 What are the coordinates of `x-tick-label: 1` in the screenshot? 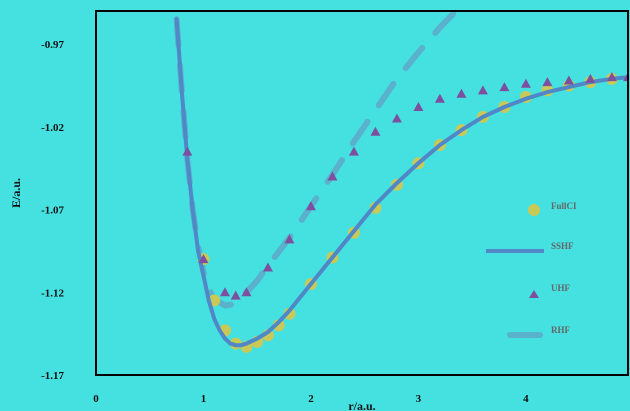 It's located at (204, 399).